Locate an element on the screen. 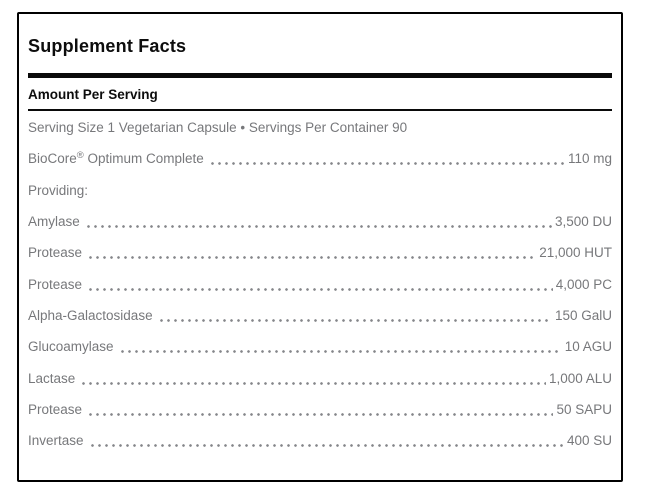 The image size is (646, 482). ingredient-row: Invertase 400 SU is located at coordinates (320, 440).